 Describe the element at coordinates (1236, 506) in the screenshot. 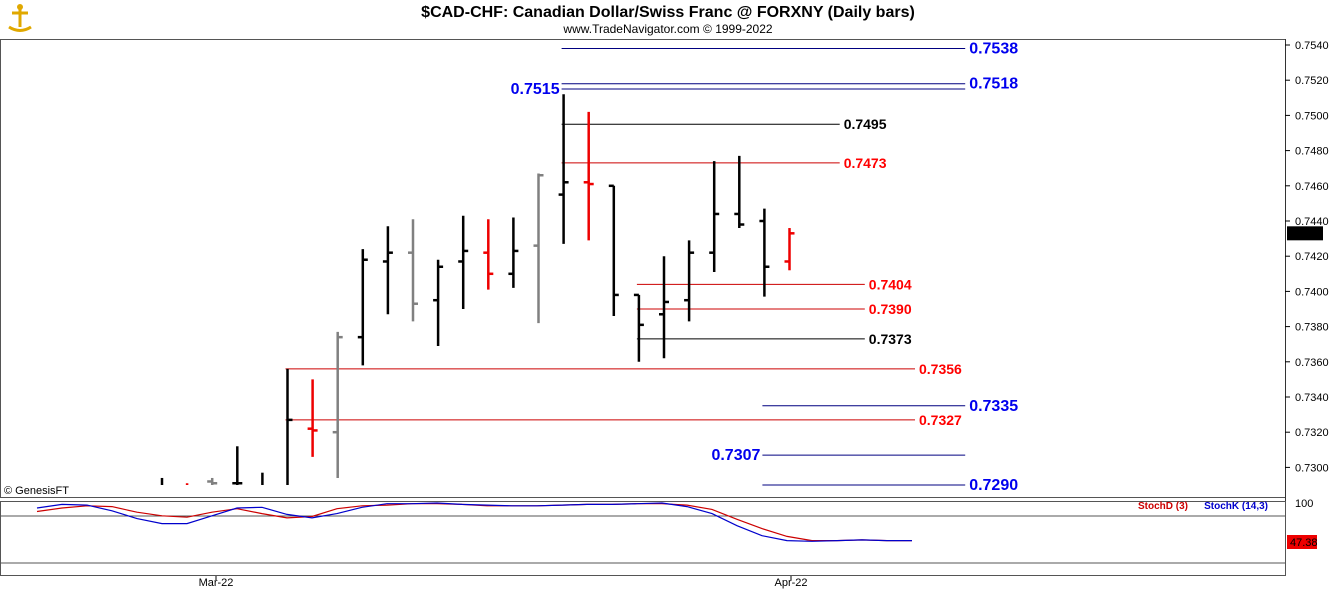

I see `stoch-k-label: StochK (14,3)` at that location.